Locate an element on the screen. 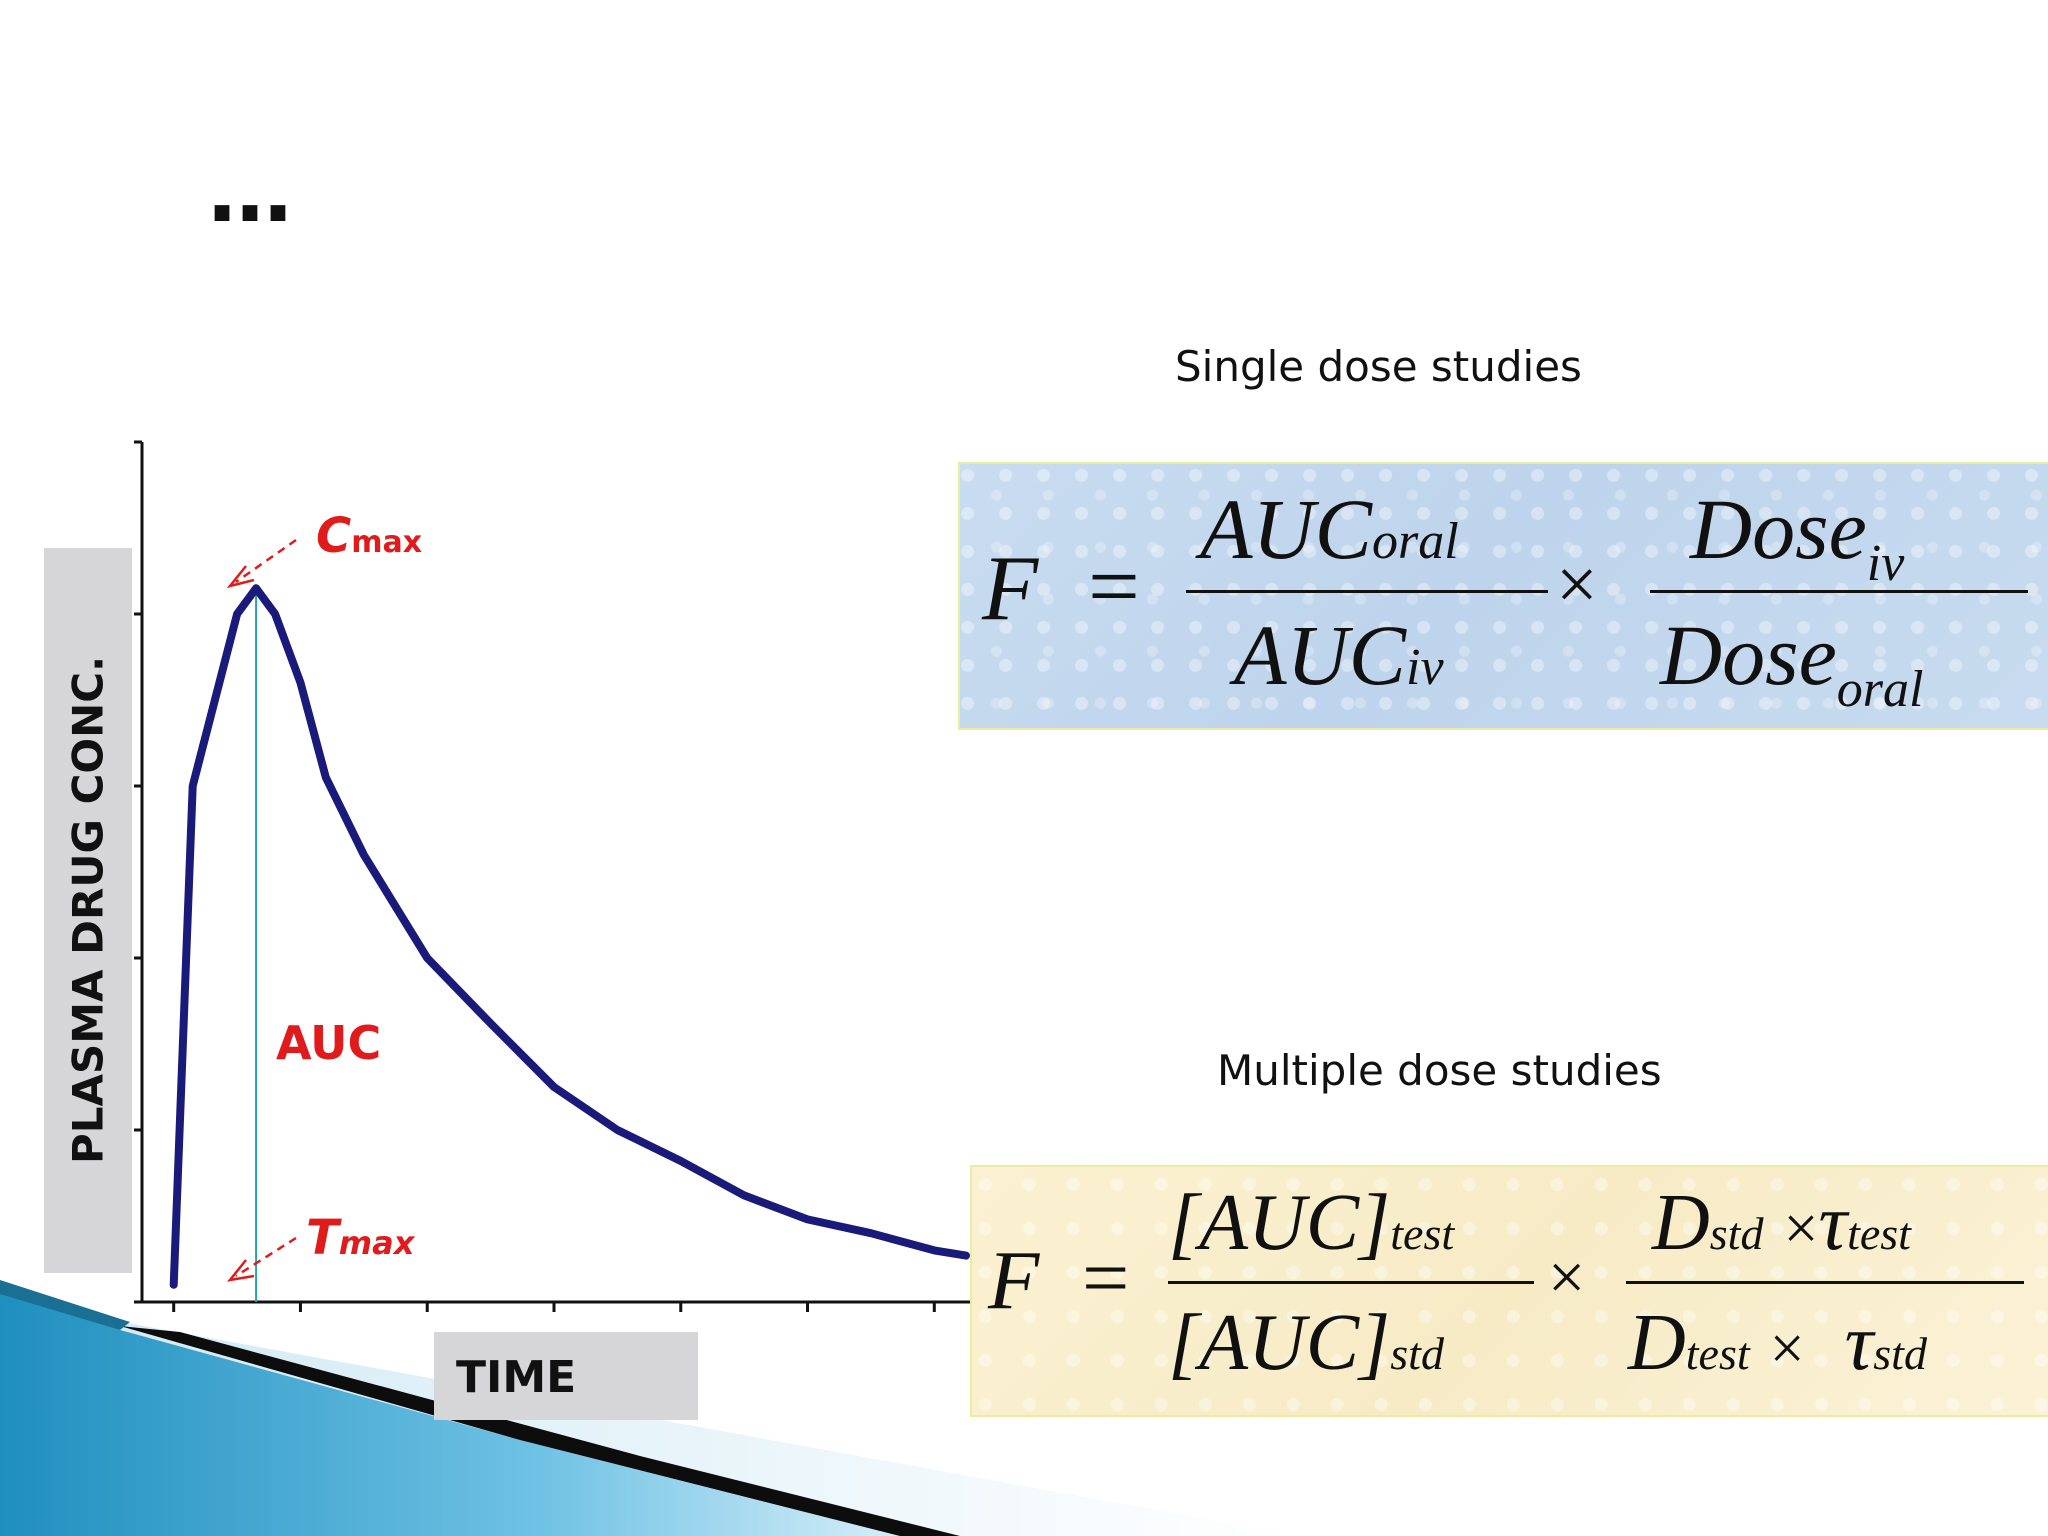 Image resolution: width=2048 pixels, height=1536 pixels. tmax-label-main: T is located at coordinates (322, 1238).